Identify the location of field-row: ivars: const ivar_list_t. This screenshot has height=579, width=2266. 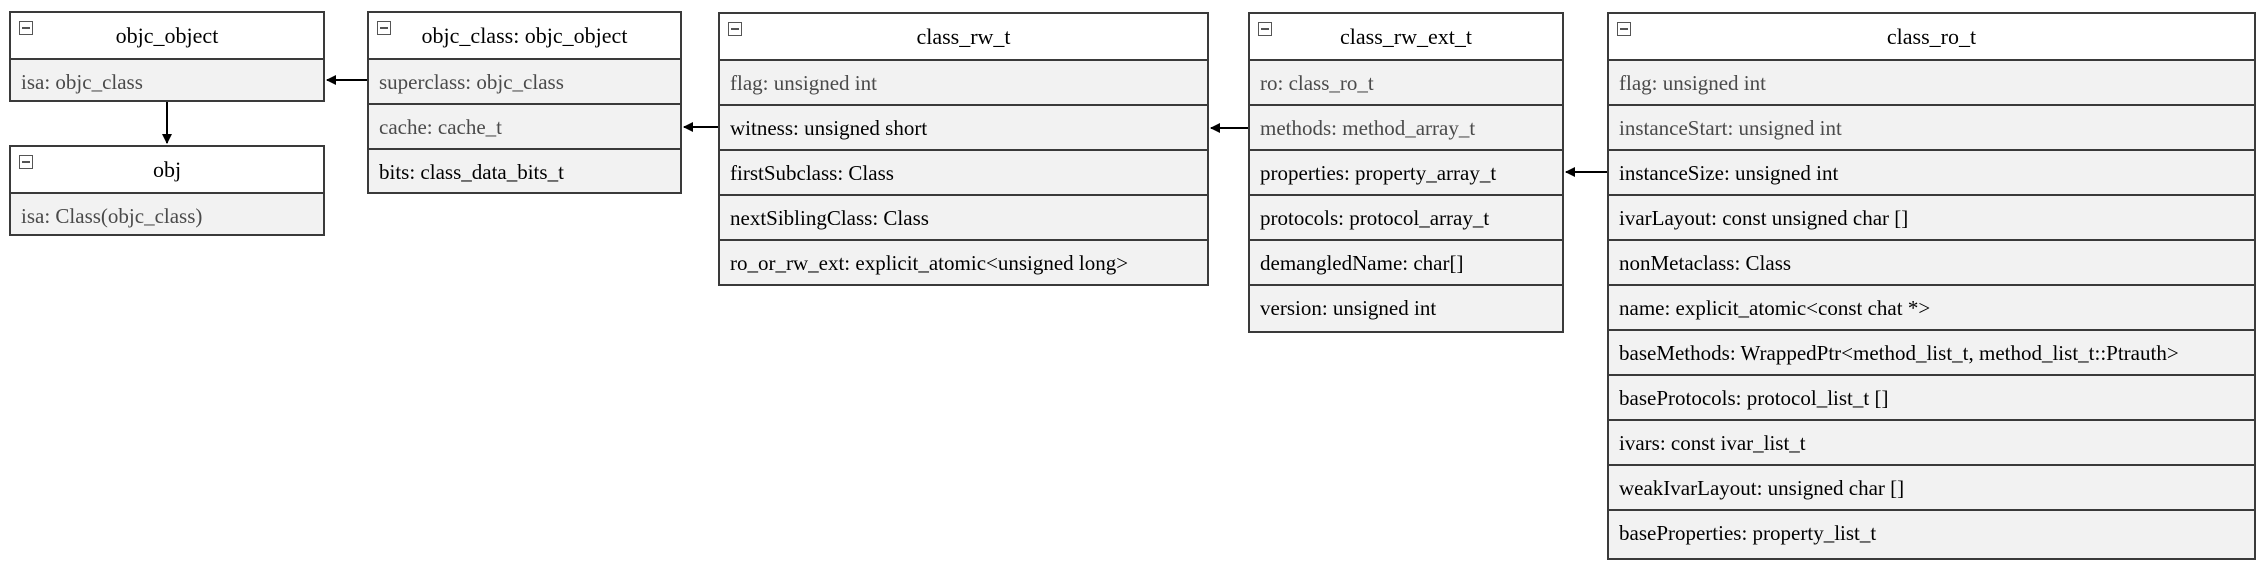
(1931, 443).